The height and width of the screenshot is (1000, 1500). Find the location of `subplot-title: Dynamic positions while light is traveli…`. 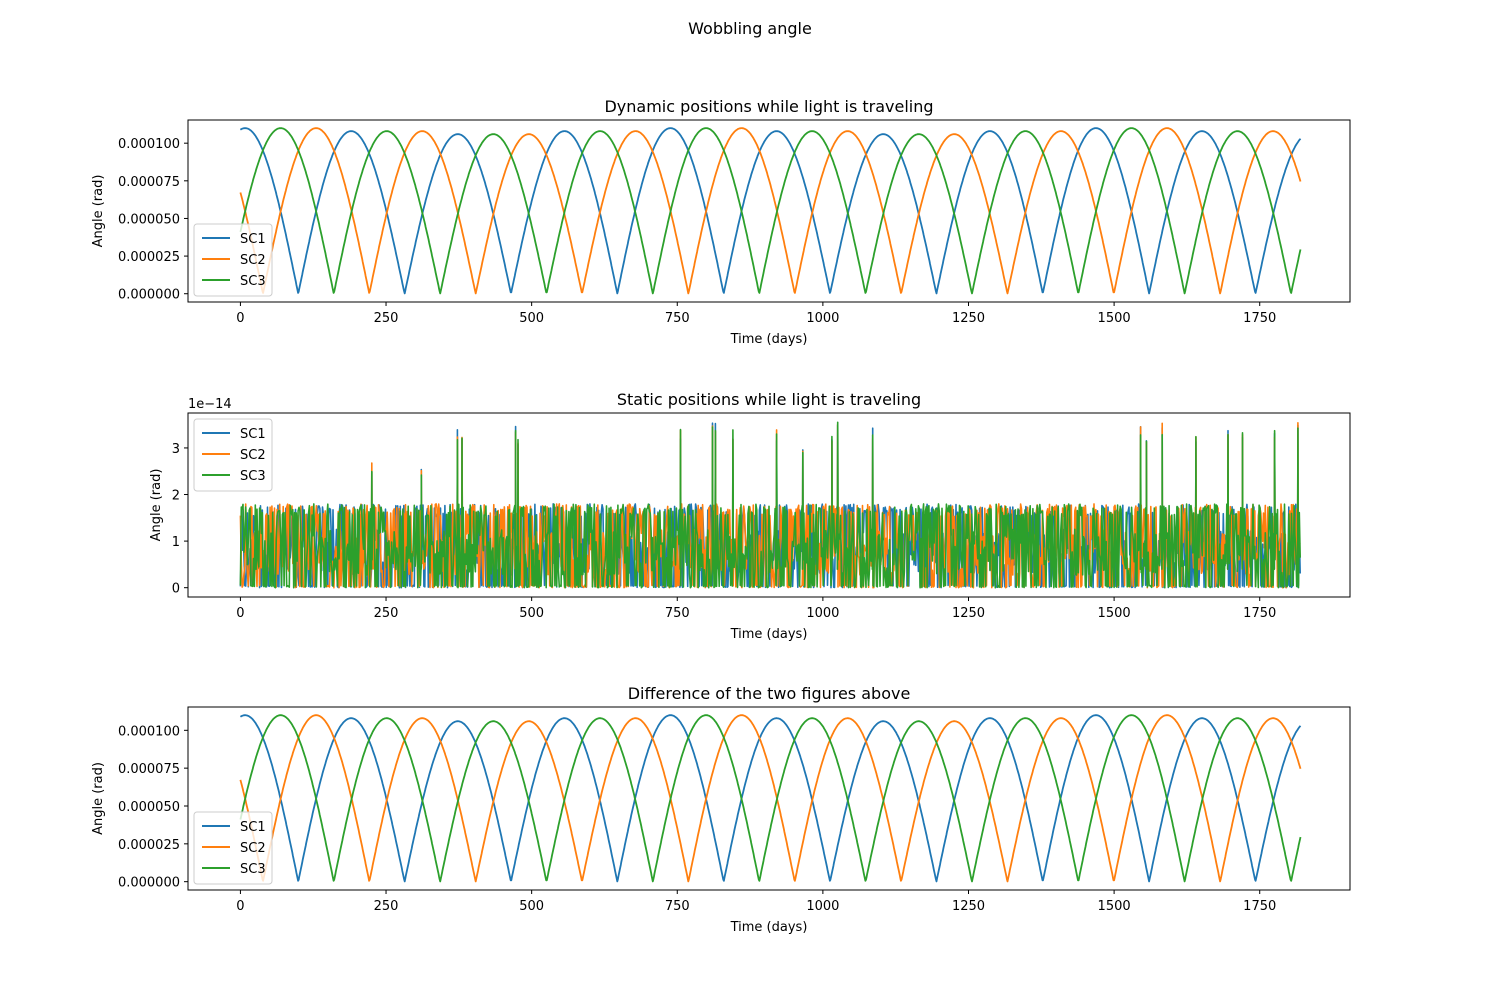

subplot-title: Dynamic positions while light is traveli… is located at coordinates (768, 106).